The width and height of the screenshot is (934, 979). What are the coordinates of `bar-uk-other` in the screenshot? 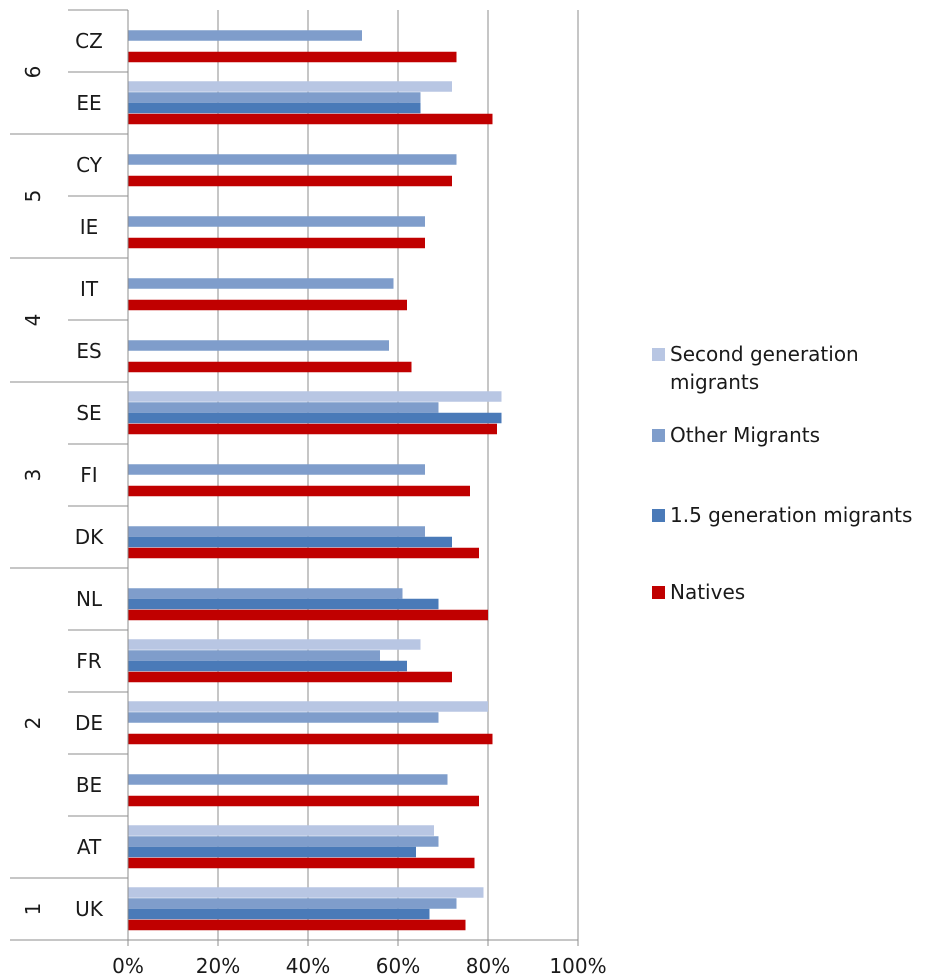 It's located at (292, 903).